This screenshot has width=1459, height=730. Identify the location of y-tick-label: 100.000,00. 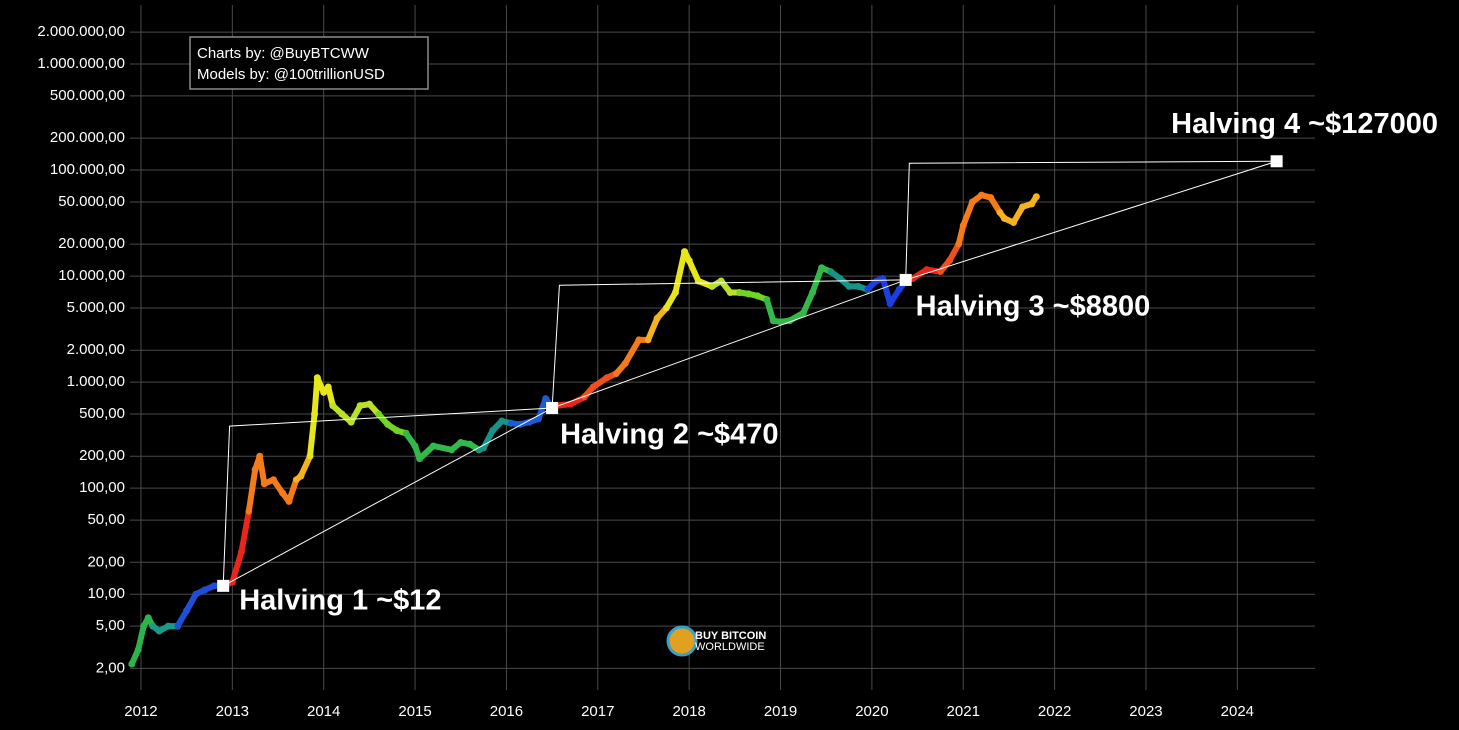
(87, 169).